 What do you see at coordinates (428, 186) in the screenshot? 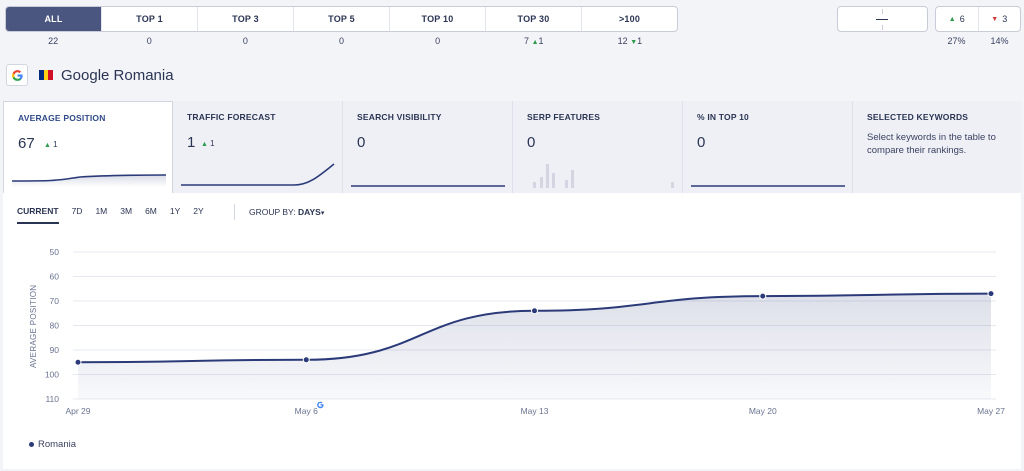
I see `sparkline-search-visibility` at bounding box center [428, 186].